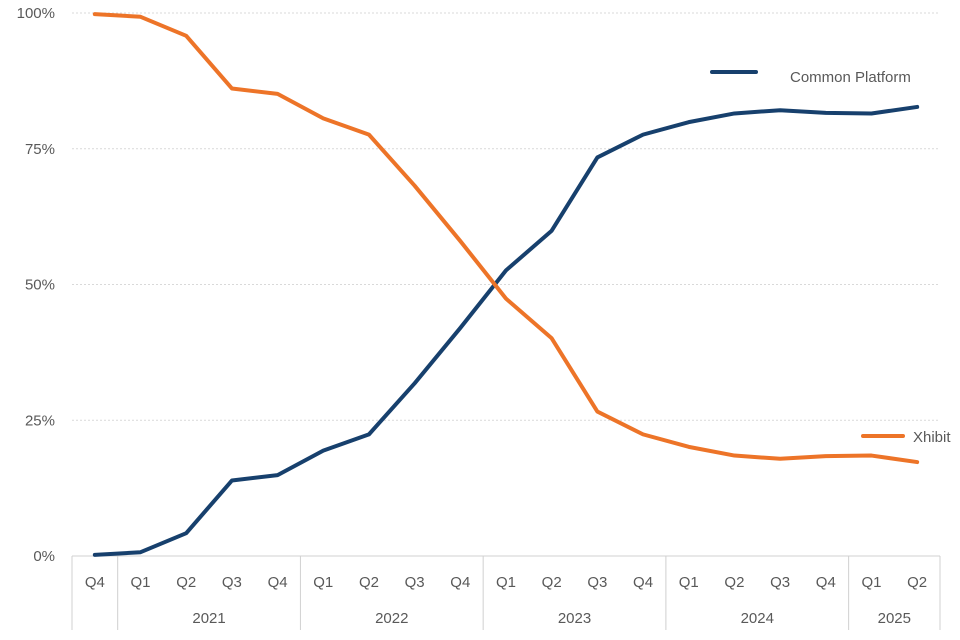  I want to click on y-tick-label: 0%, so click(44, 556).